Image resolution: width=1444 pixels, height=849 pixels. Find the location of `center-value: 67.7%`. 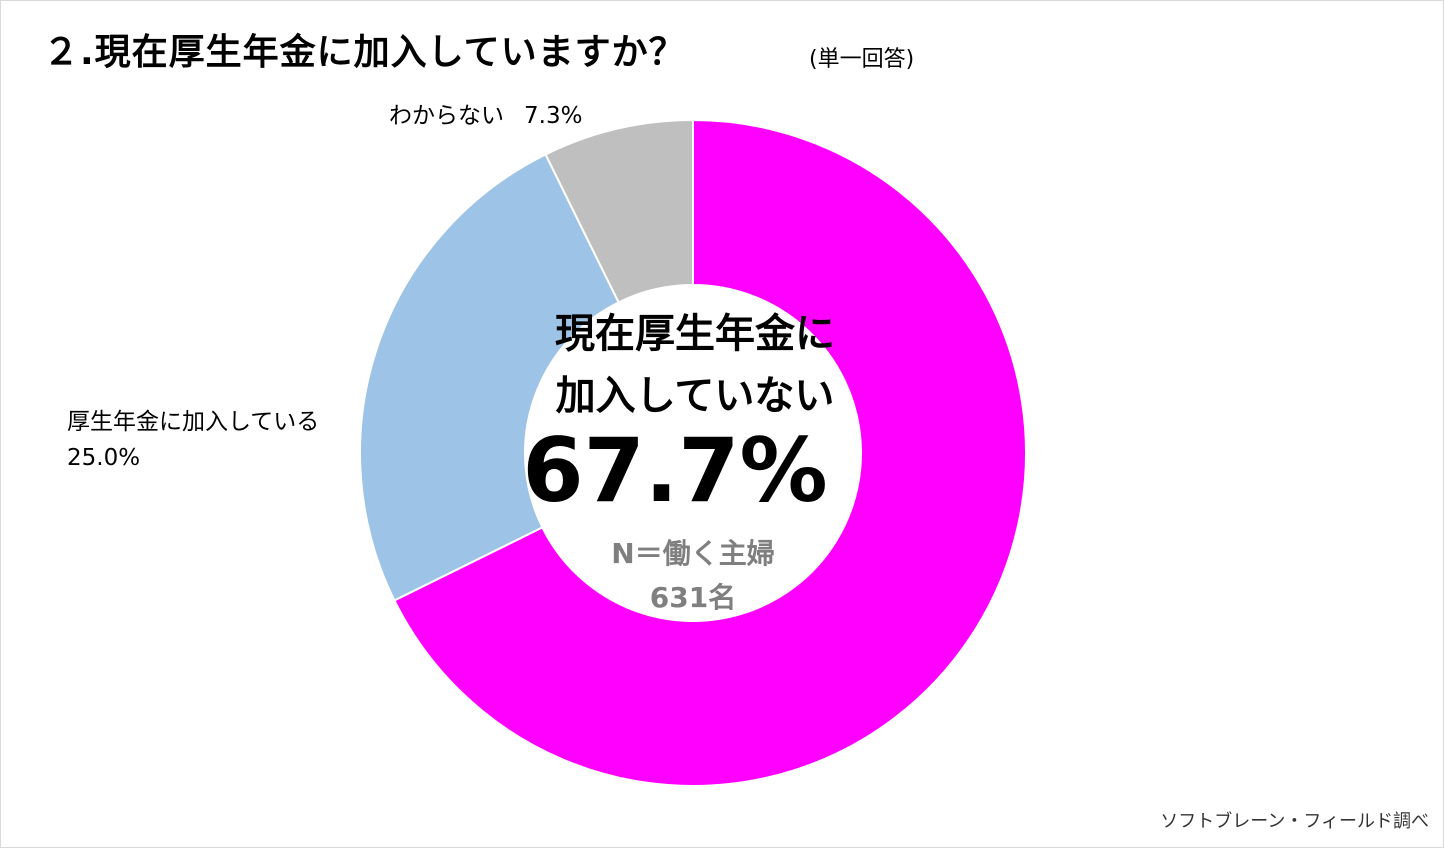

center-value: 67.7% is located at coordinates (674, 470).